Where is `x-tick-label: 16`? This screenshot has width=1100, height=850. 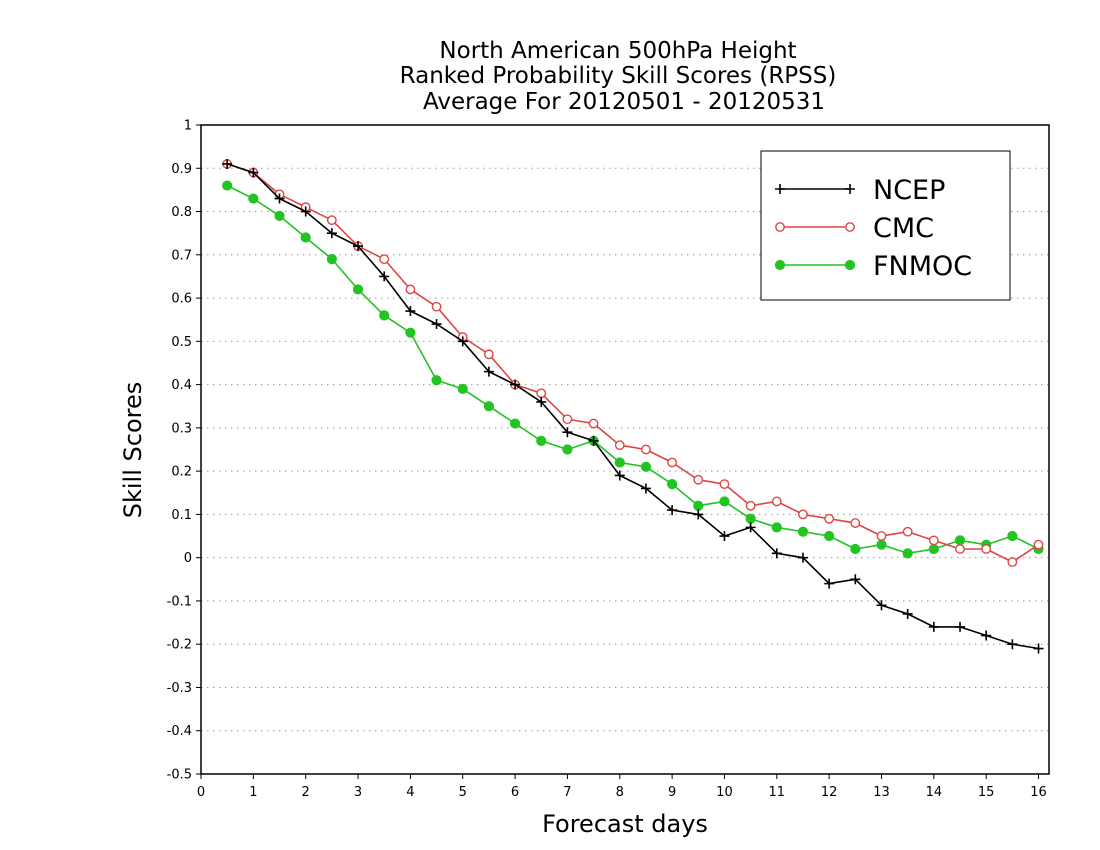
x-tick-label: 16 is located at coordinates (1038, 792).